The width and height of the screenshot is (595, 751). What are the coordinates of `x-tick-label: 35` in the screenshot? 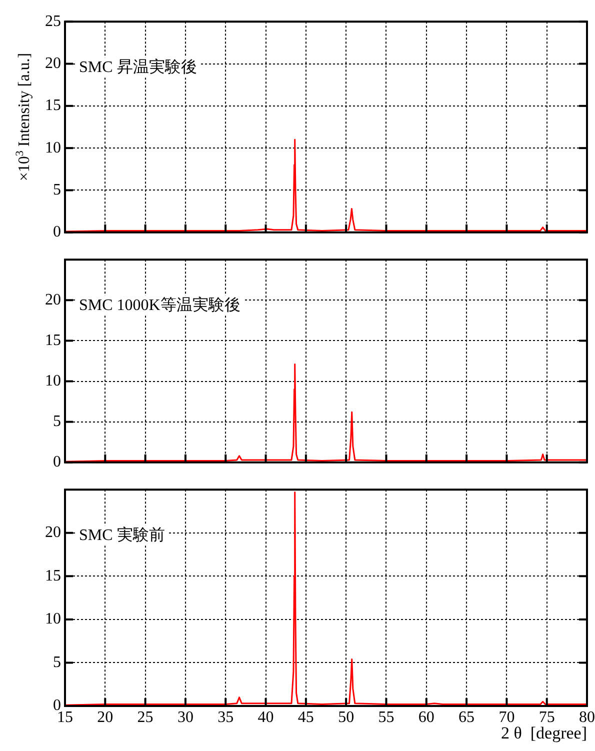 It's located at (226, 717).